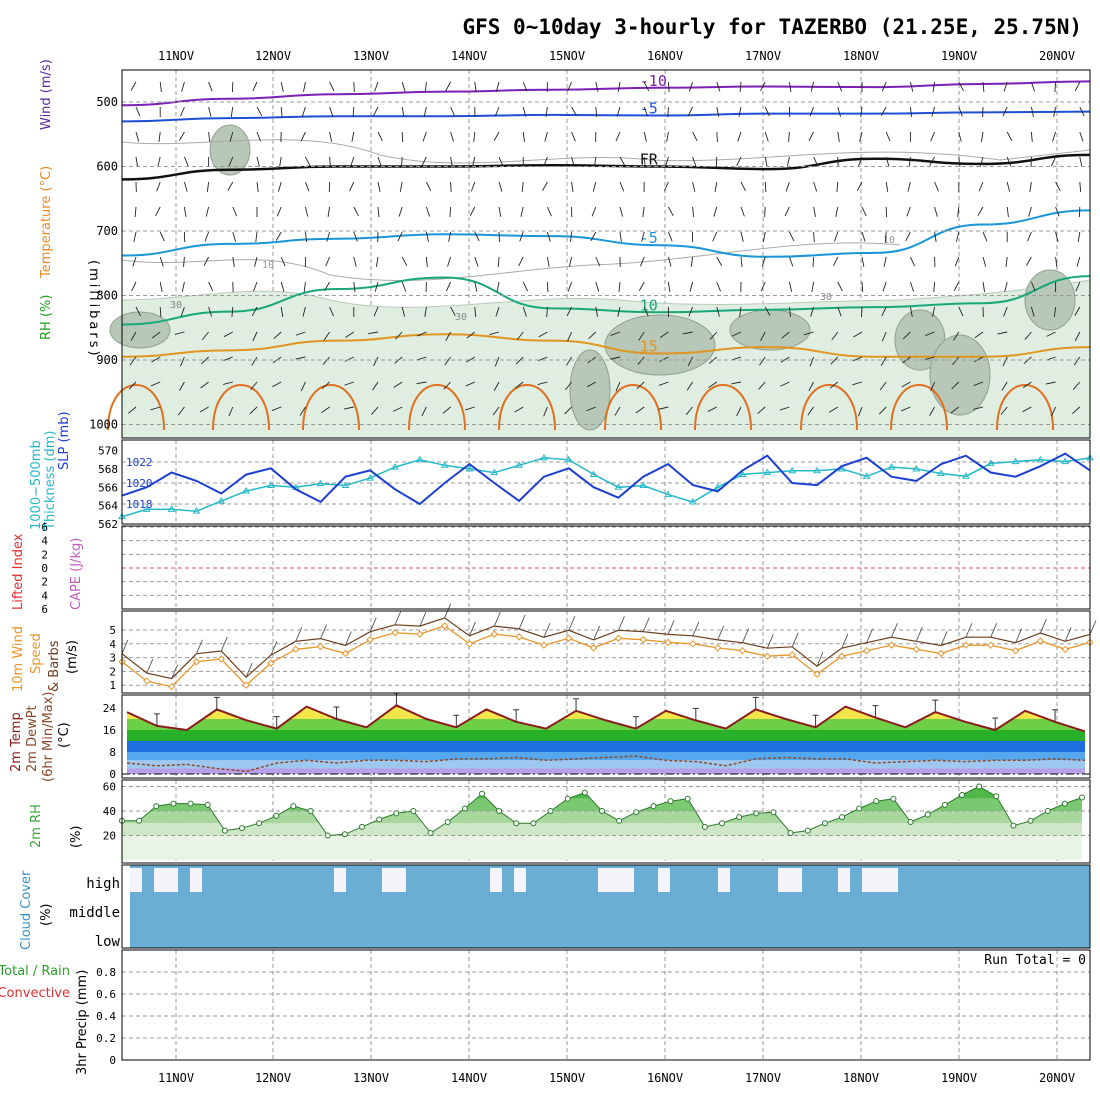 The height and width of the screenshot is (1100, 1100). I want to click on axis-title: 2m RH, so click(36, 826).